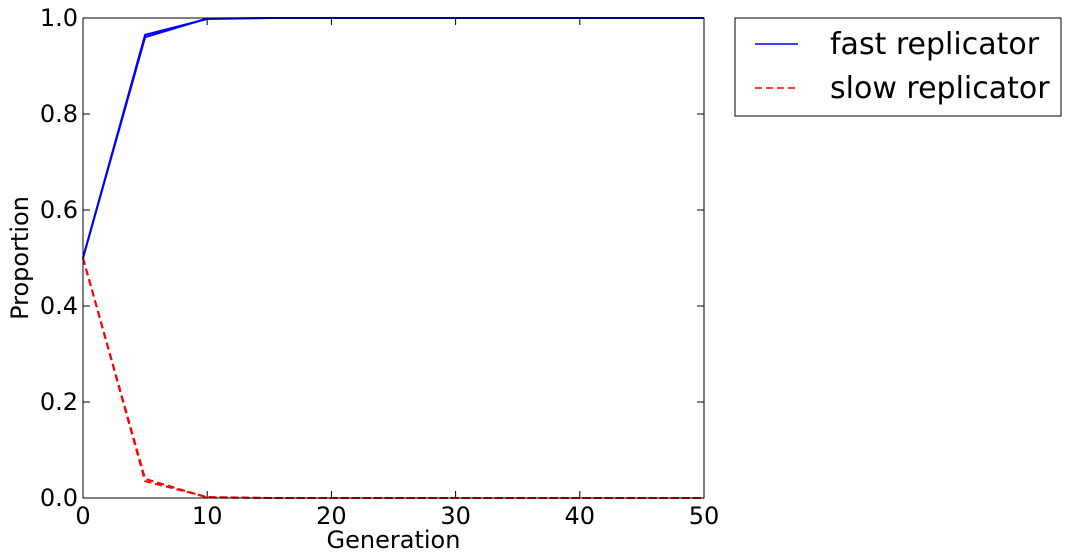 This screenshot has height=558, width=1072. I want to click on x-tick-label: 50, so click(704, 516).